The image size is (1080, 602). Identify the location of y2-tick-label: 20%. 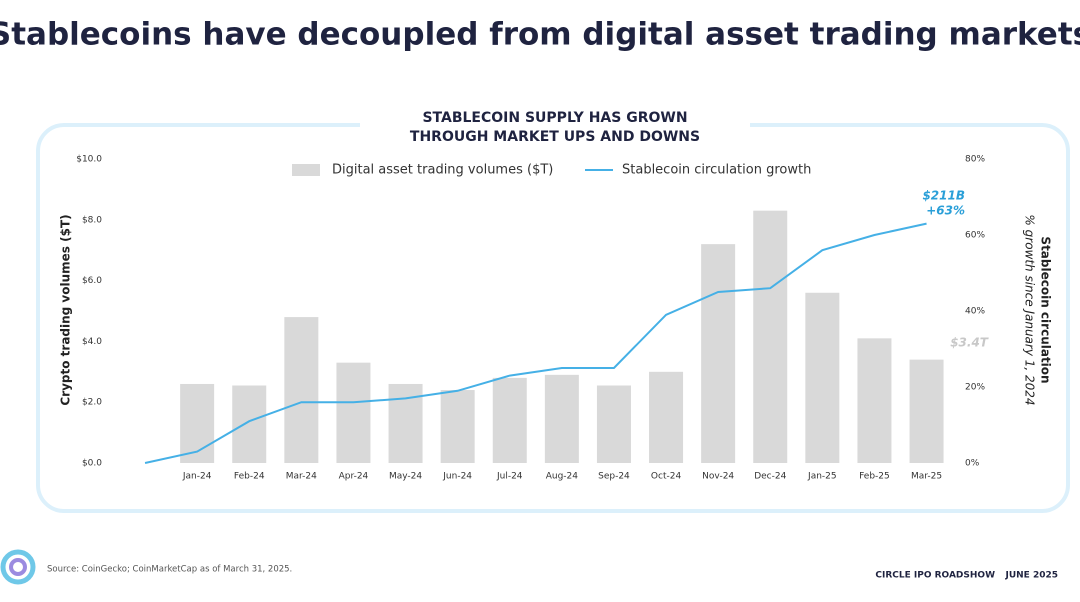
(975, 388).